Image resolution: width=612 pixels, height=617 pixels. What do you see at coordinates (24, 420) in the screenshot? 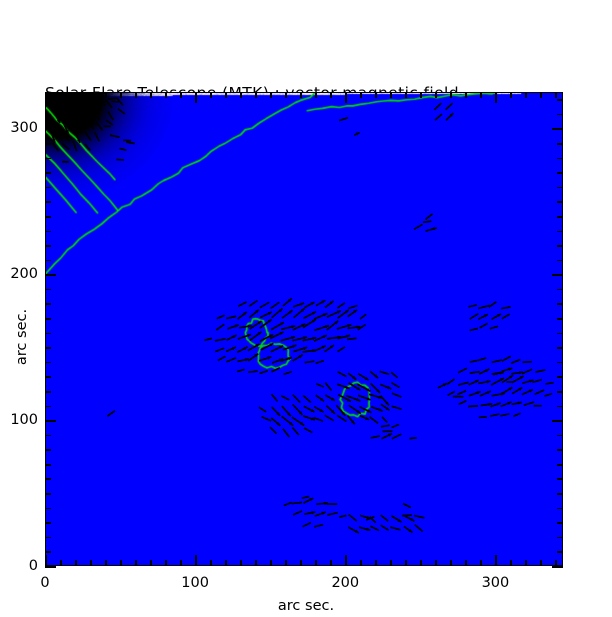
I see `y-tick-label: 100` at bounding box center [24, 420].